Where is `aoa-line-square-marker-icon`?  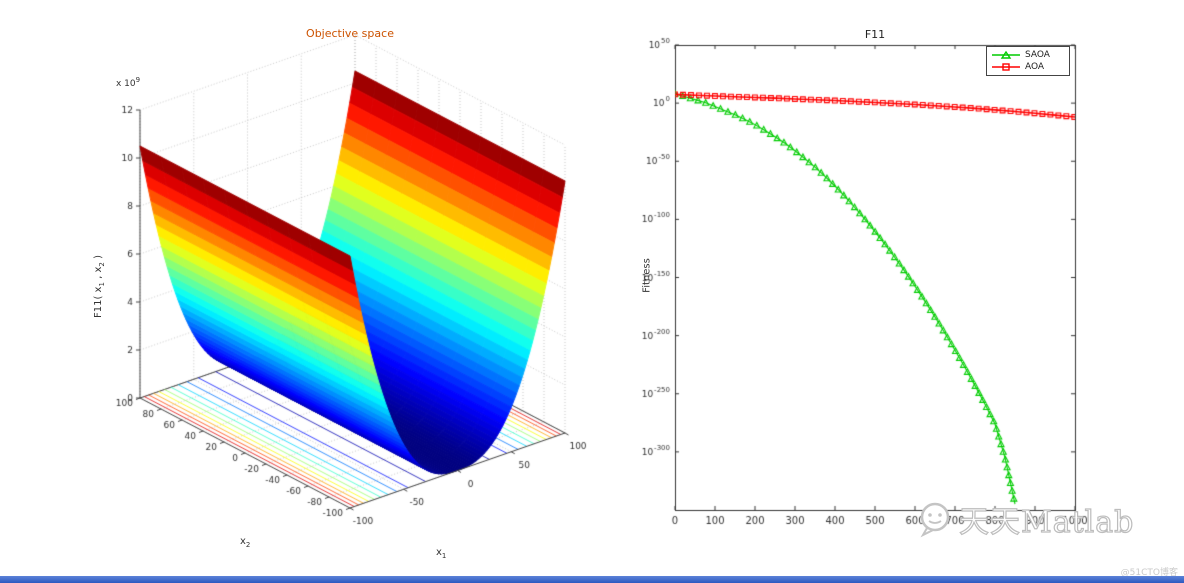 aoa-line-square-marker-icon is located at coordinates (1006, 67).